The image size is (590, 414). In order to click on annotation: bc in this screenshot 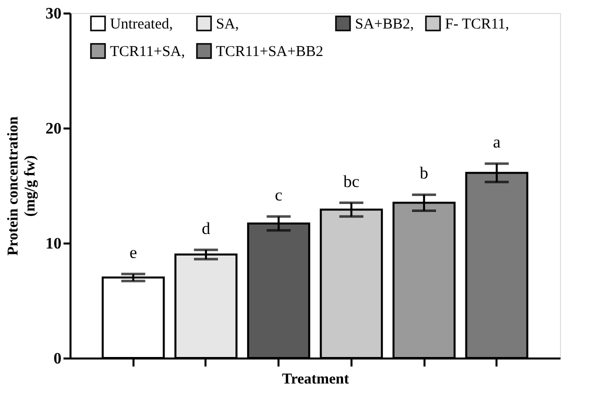, I will do `click(351, 181)`.